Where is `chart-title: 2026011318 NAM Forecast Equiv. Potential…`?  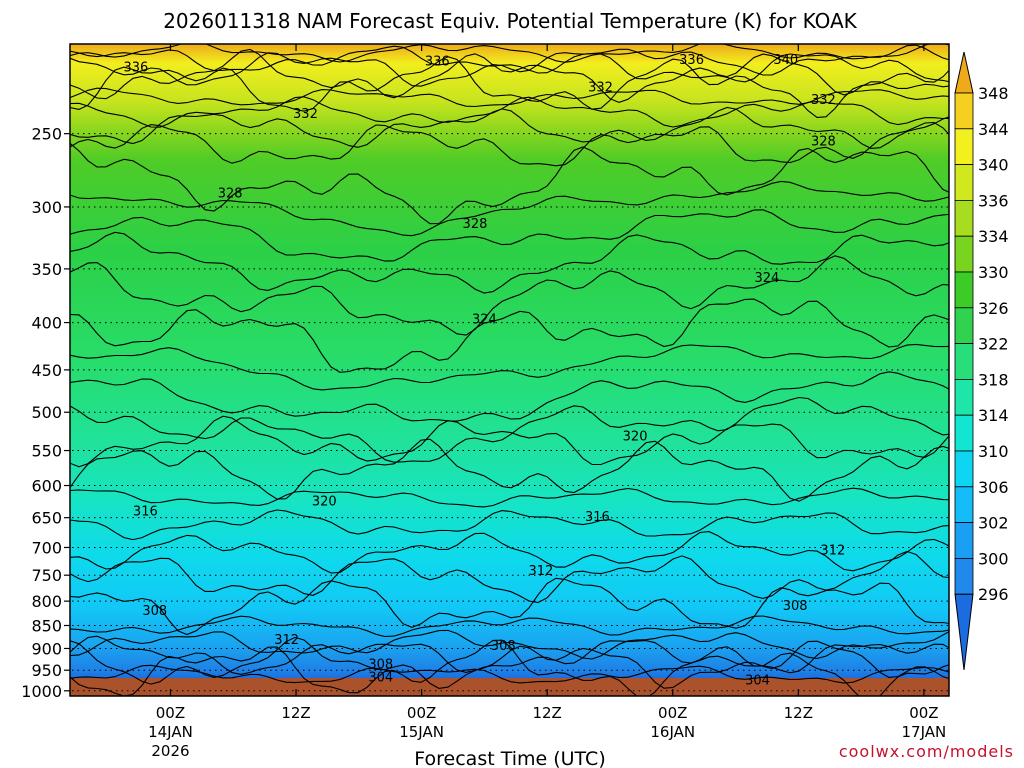
chart-title: 2026011318 NAM Forecast Equiv. Potential… is located at coordinates (510, 21).